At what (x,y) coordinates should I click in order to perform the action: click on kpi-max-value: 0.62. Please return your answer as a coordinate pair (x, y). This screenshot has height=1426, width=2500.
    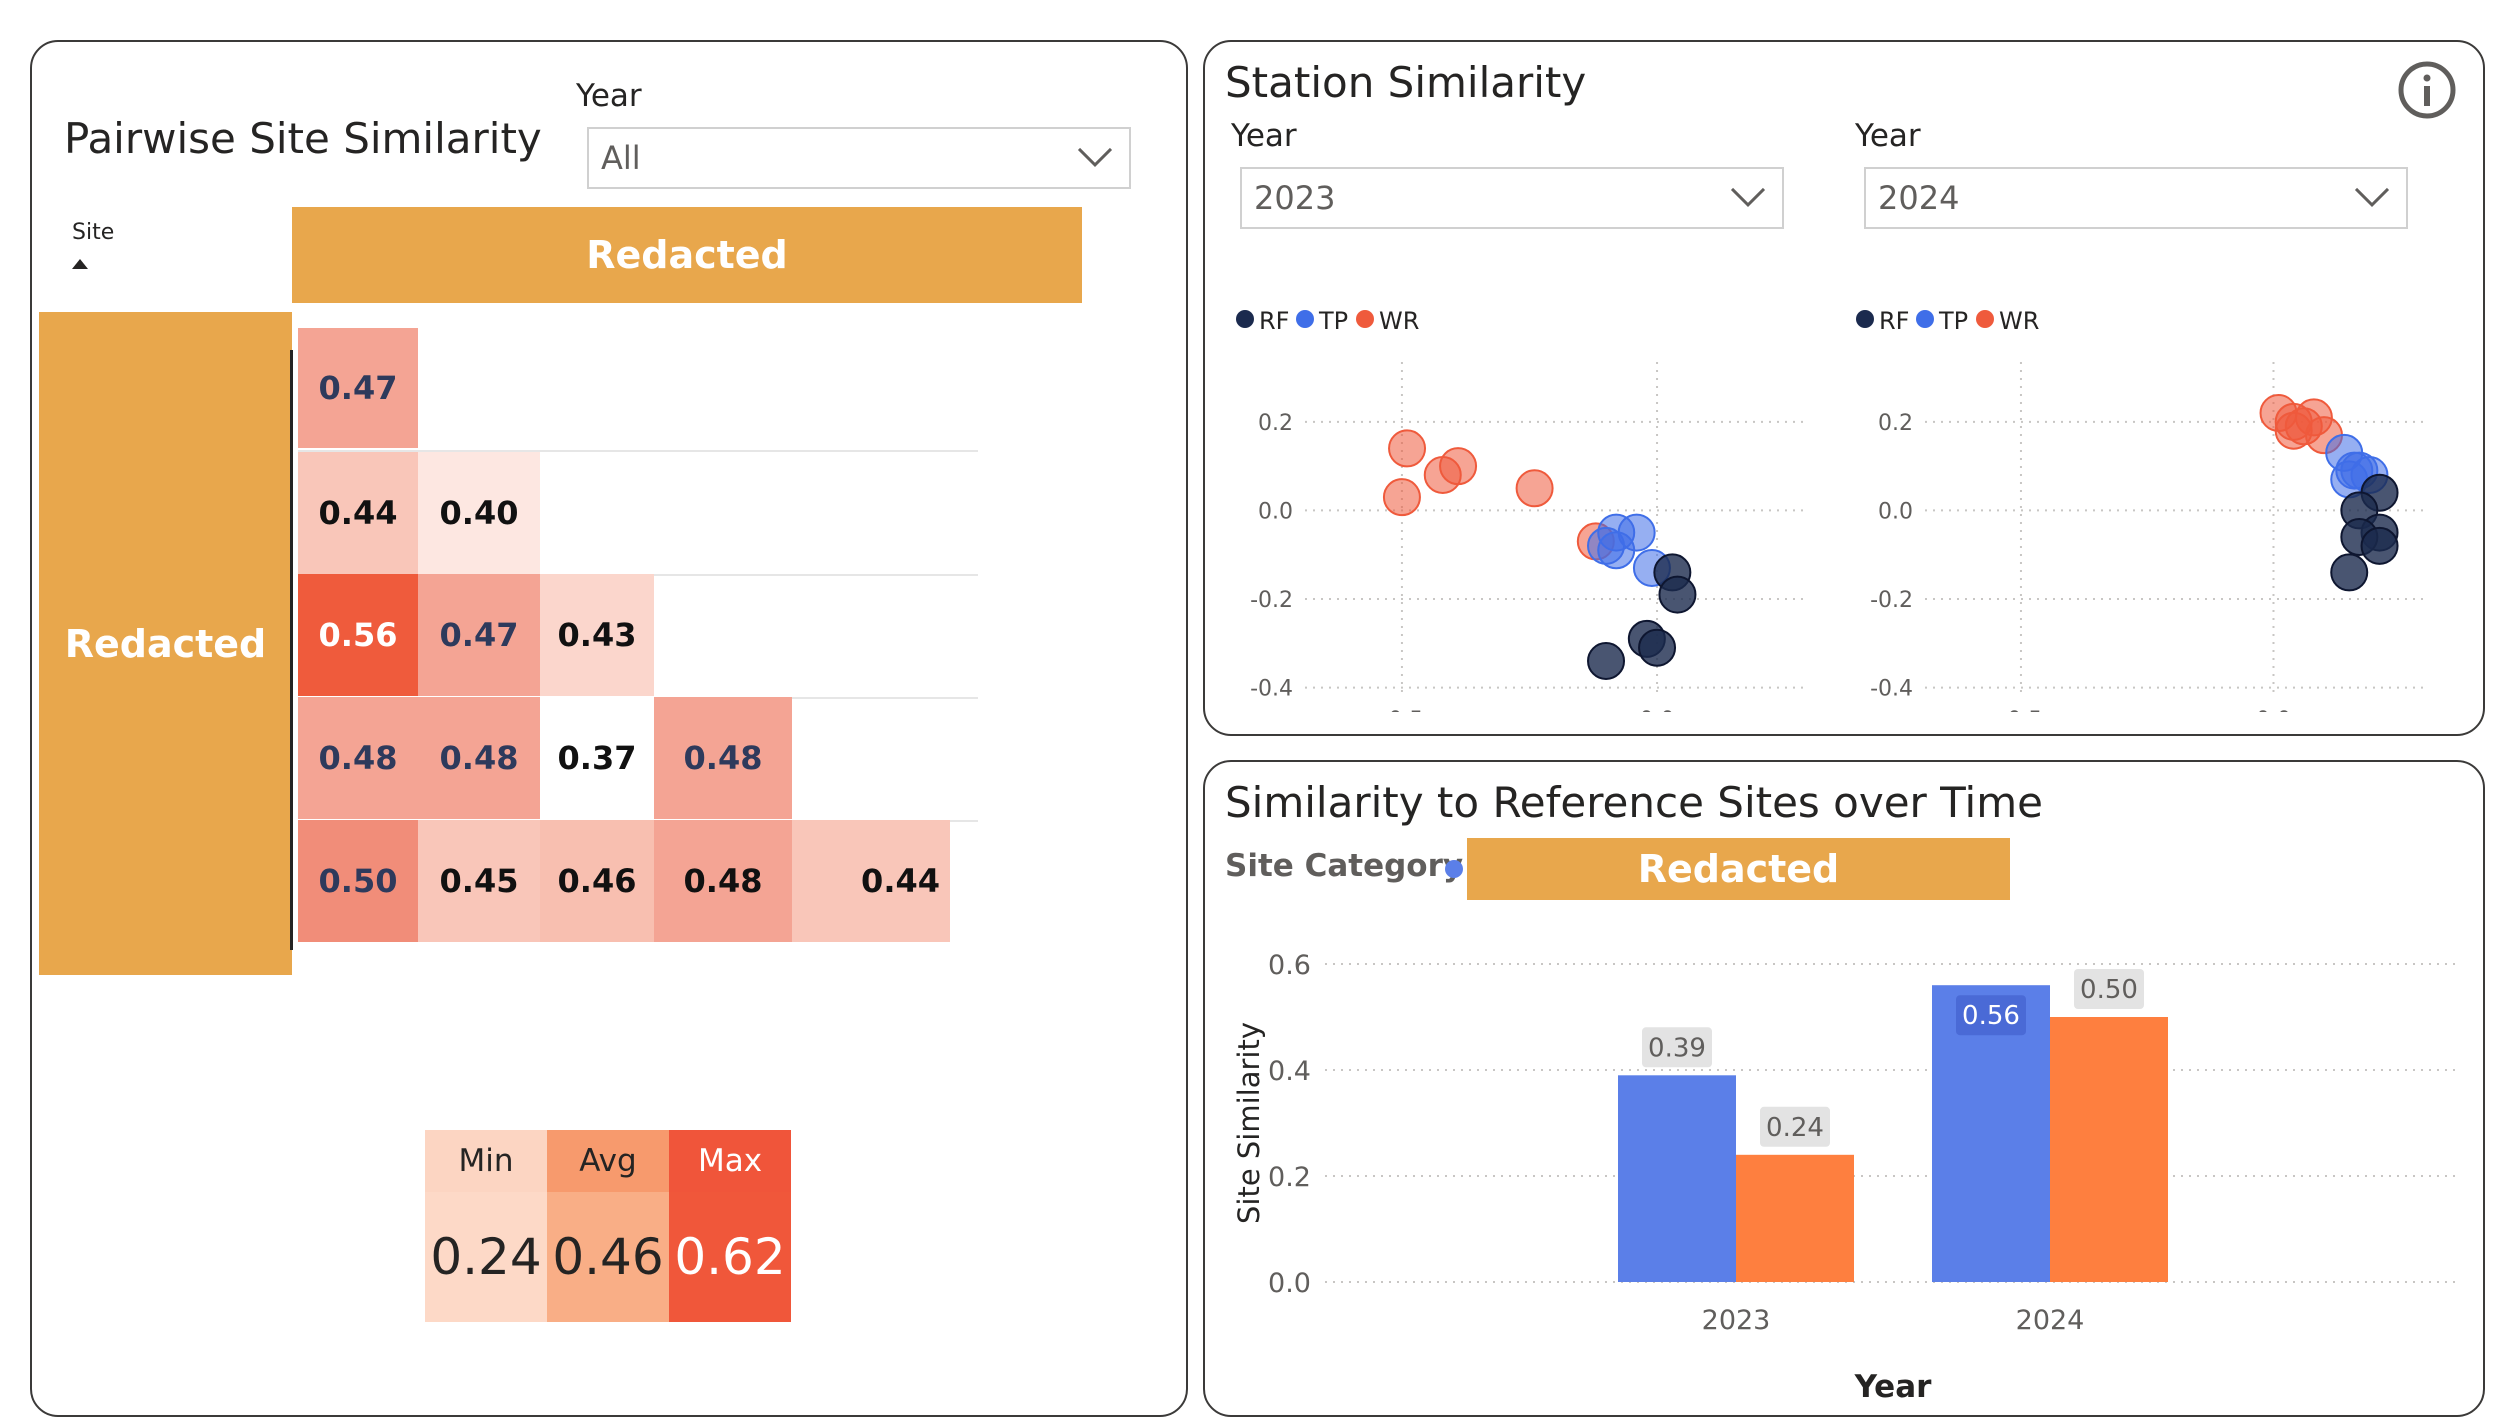
    Looking at the image, I should click on (730, 1257).